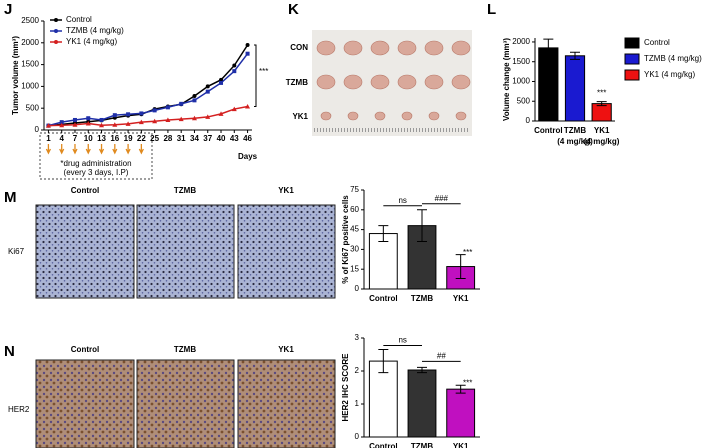 The height and width of the screenshot is (448, 713). What do you see at coordinates (354, 268) in the screenshot?
I see `y-tick-label: 15` at bounding box center [354, 268].